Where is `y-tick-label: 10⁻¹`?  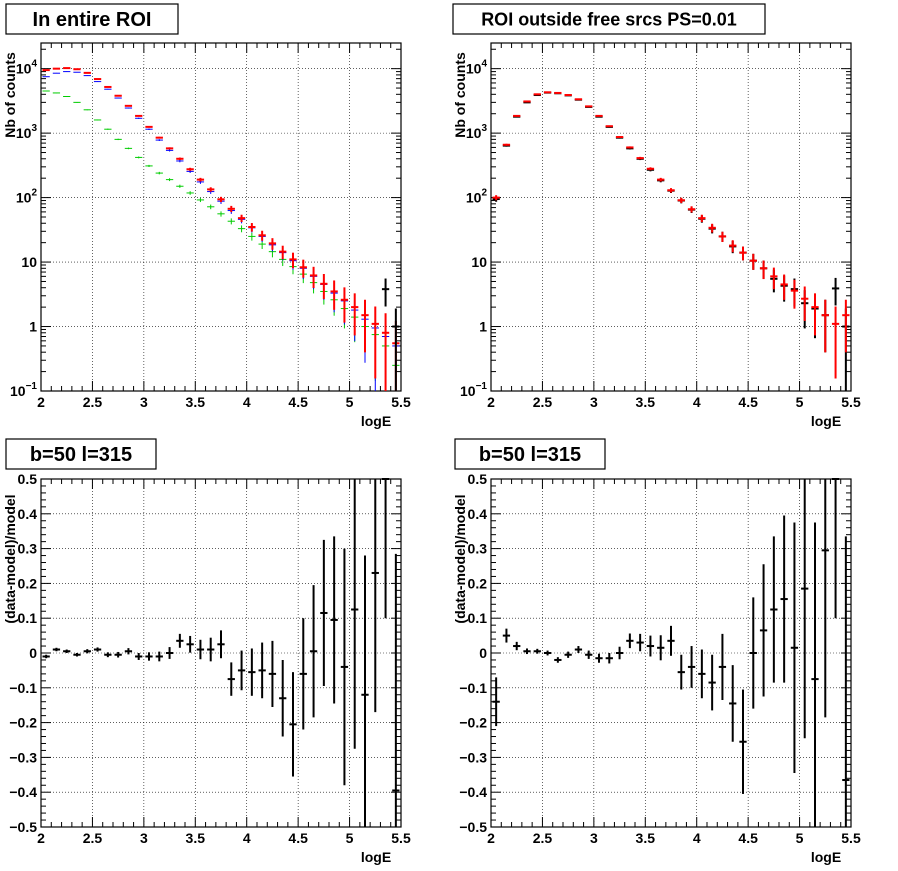
y-tick-label: 10⁻¹ is located at coordinates (473, 390).